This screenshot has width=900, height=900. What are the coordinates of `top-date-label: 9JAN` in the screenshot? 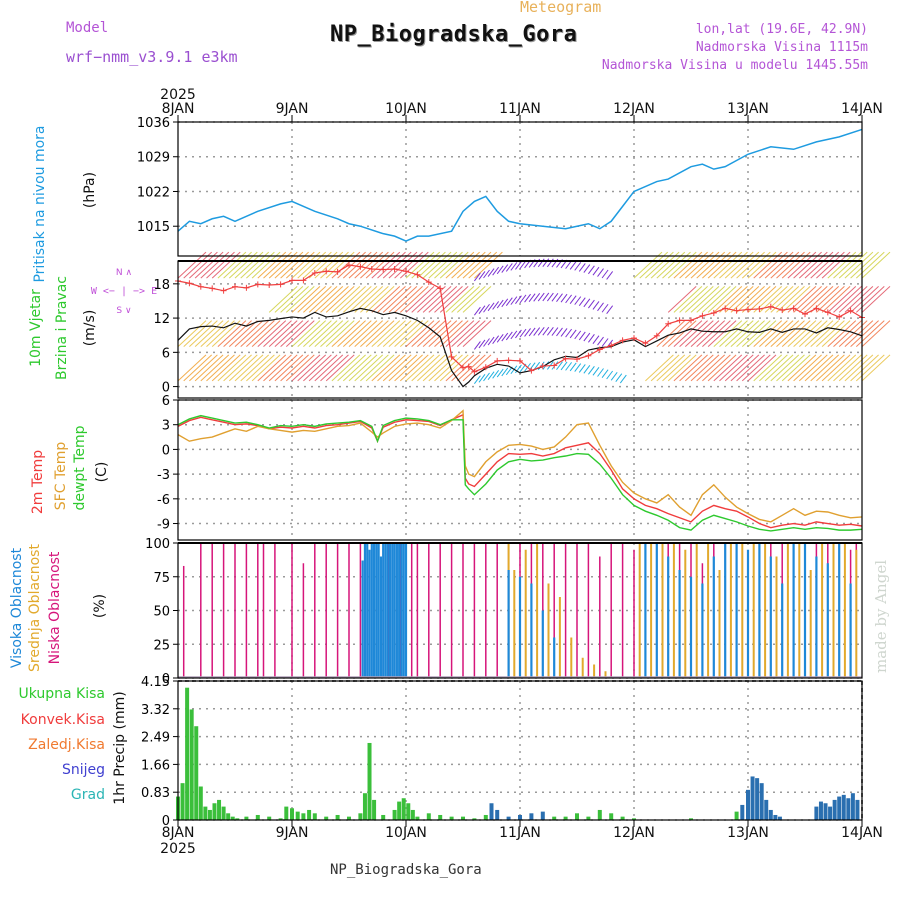 It's located at (292, 109).